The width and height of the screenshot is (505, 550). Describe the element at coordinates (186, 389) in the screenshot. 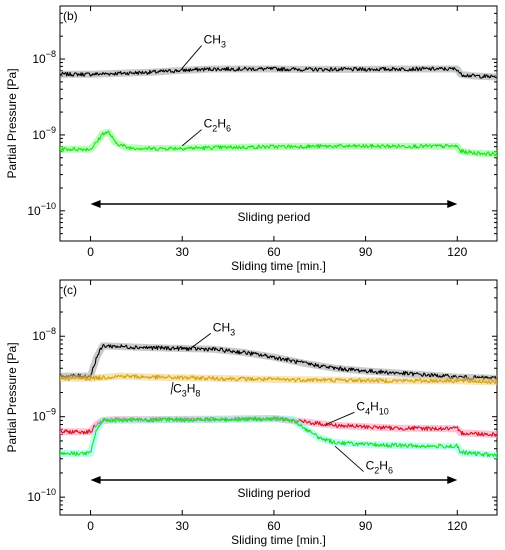

I see `series-label-C3H8: C3H8` at that location.